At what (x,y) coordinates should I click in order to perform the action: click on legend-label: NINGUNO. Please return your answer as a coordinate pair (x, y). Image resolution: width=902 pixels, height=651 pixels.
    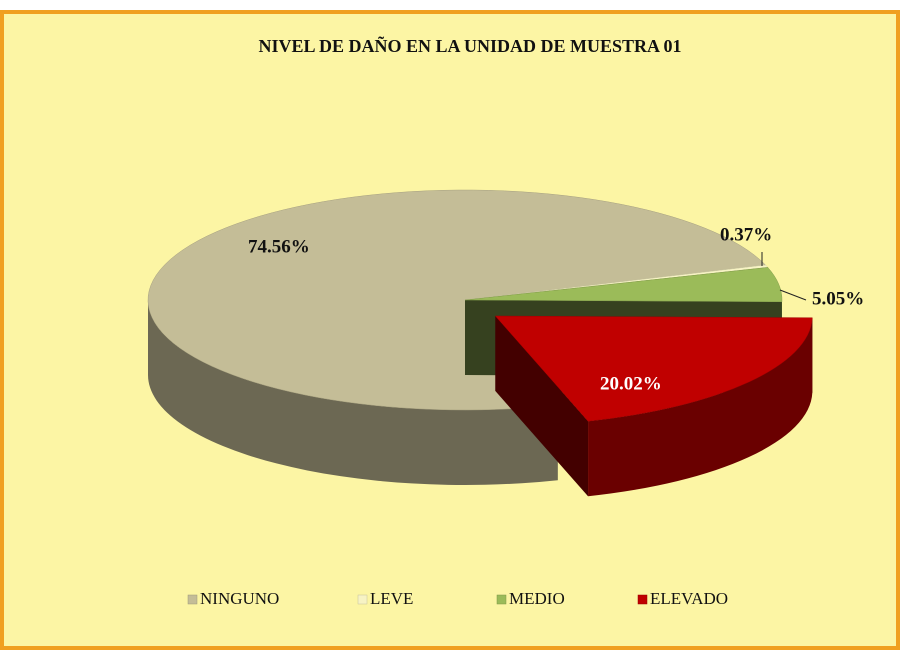
    Looking at the image, I should click on (239, 598).